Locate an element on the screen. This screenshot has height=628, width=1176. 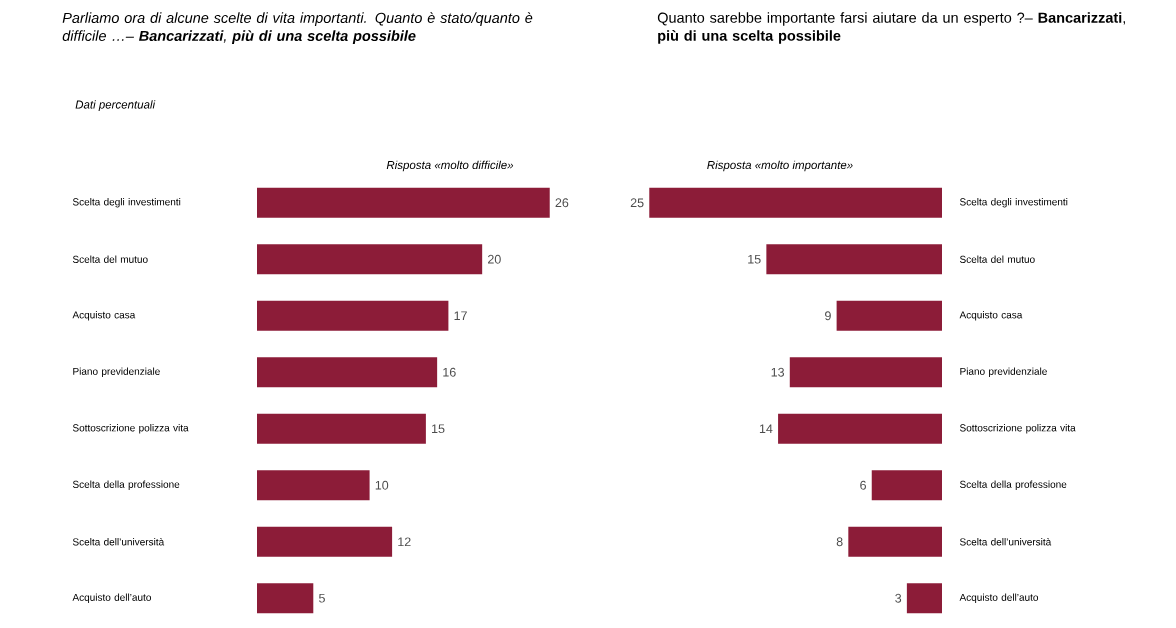
data-label: 10 is located at coordinates (382, 485).